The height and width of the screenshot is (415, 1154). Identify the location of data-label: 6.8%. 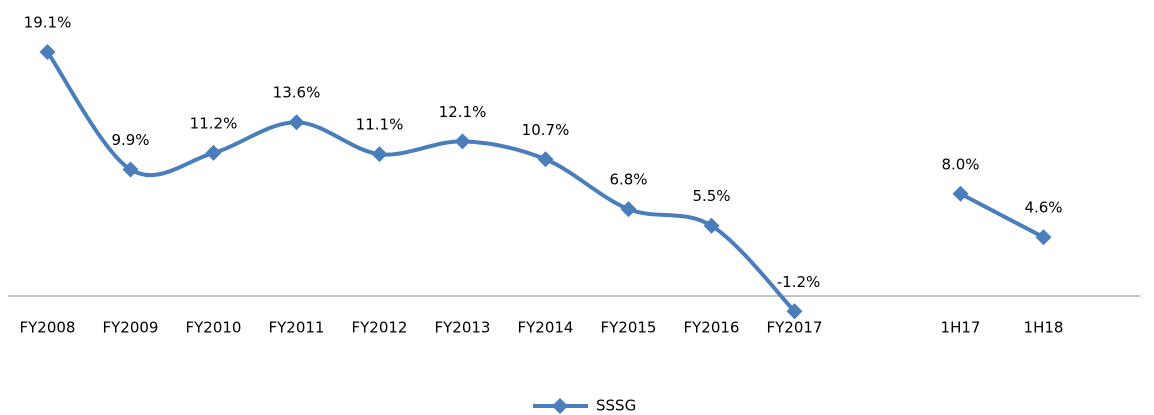
(628, 180).